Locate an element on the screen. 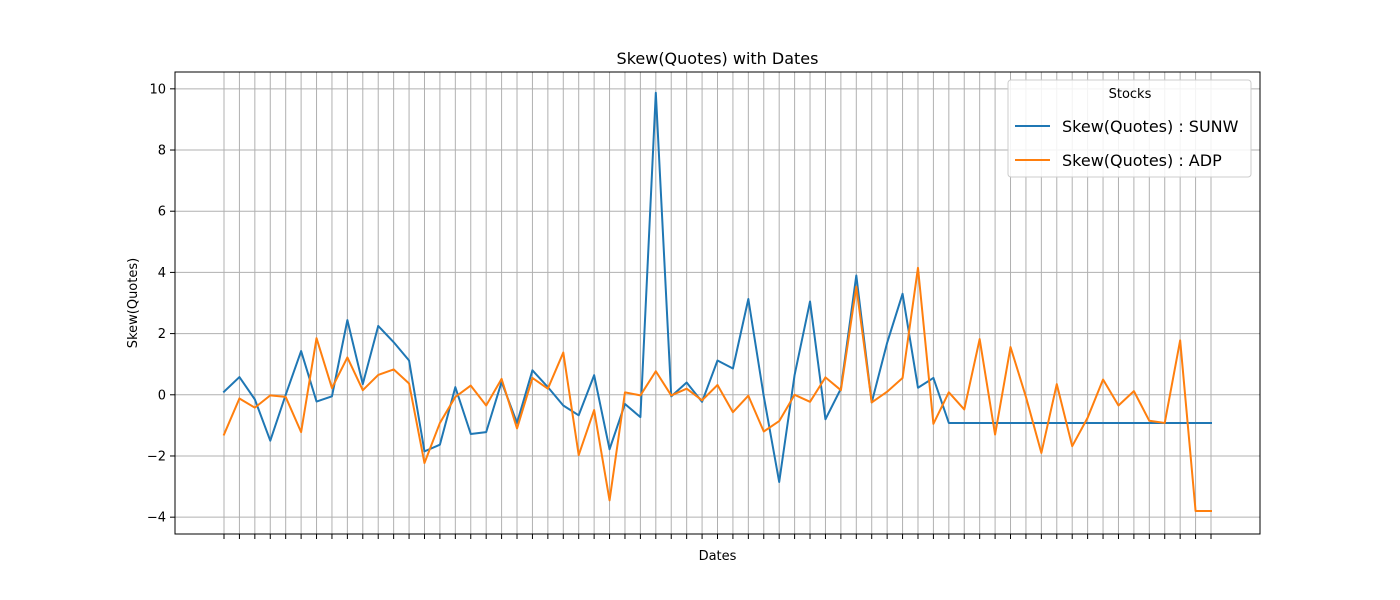  legend-label-sunw: Skew(Quotes) : SUNW is located at coordinates (1150, 126).